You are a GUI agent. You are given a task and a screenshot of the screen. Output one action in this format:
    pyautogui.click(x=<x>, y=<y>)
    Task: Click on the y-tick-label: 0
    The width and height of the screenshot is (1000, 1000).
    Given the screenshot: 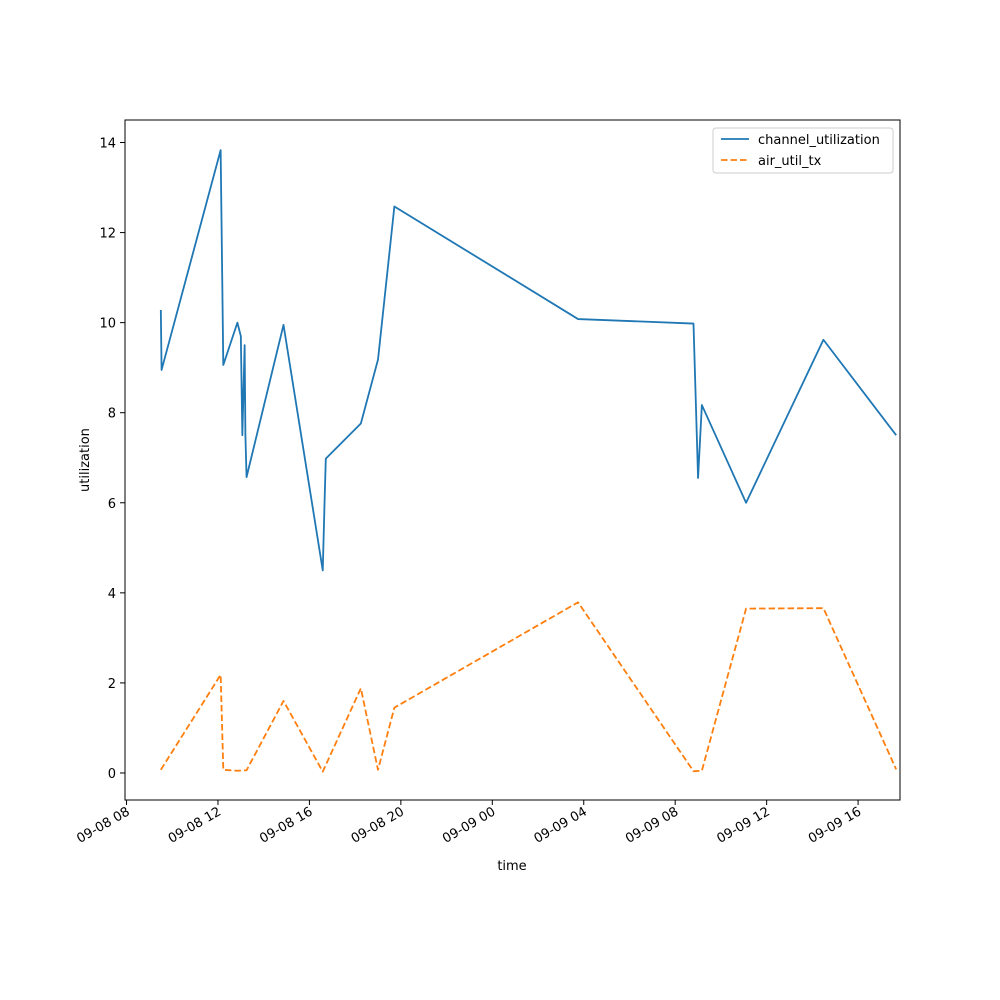 What is the action you would take?
    pyautogui.click(x=112, y=774)
    